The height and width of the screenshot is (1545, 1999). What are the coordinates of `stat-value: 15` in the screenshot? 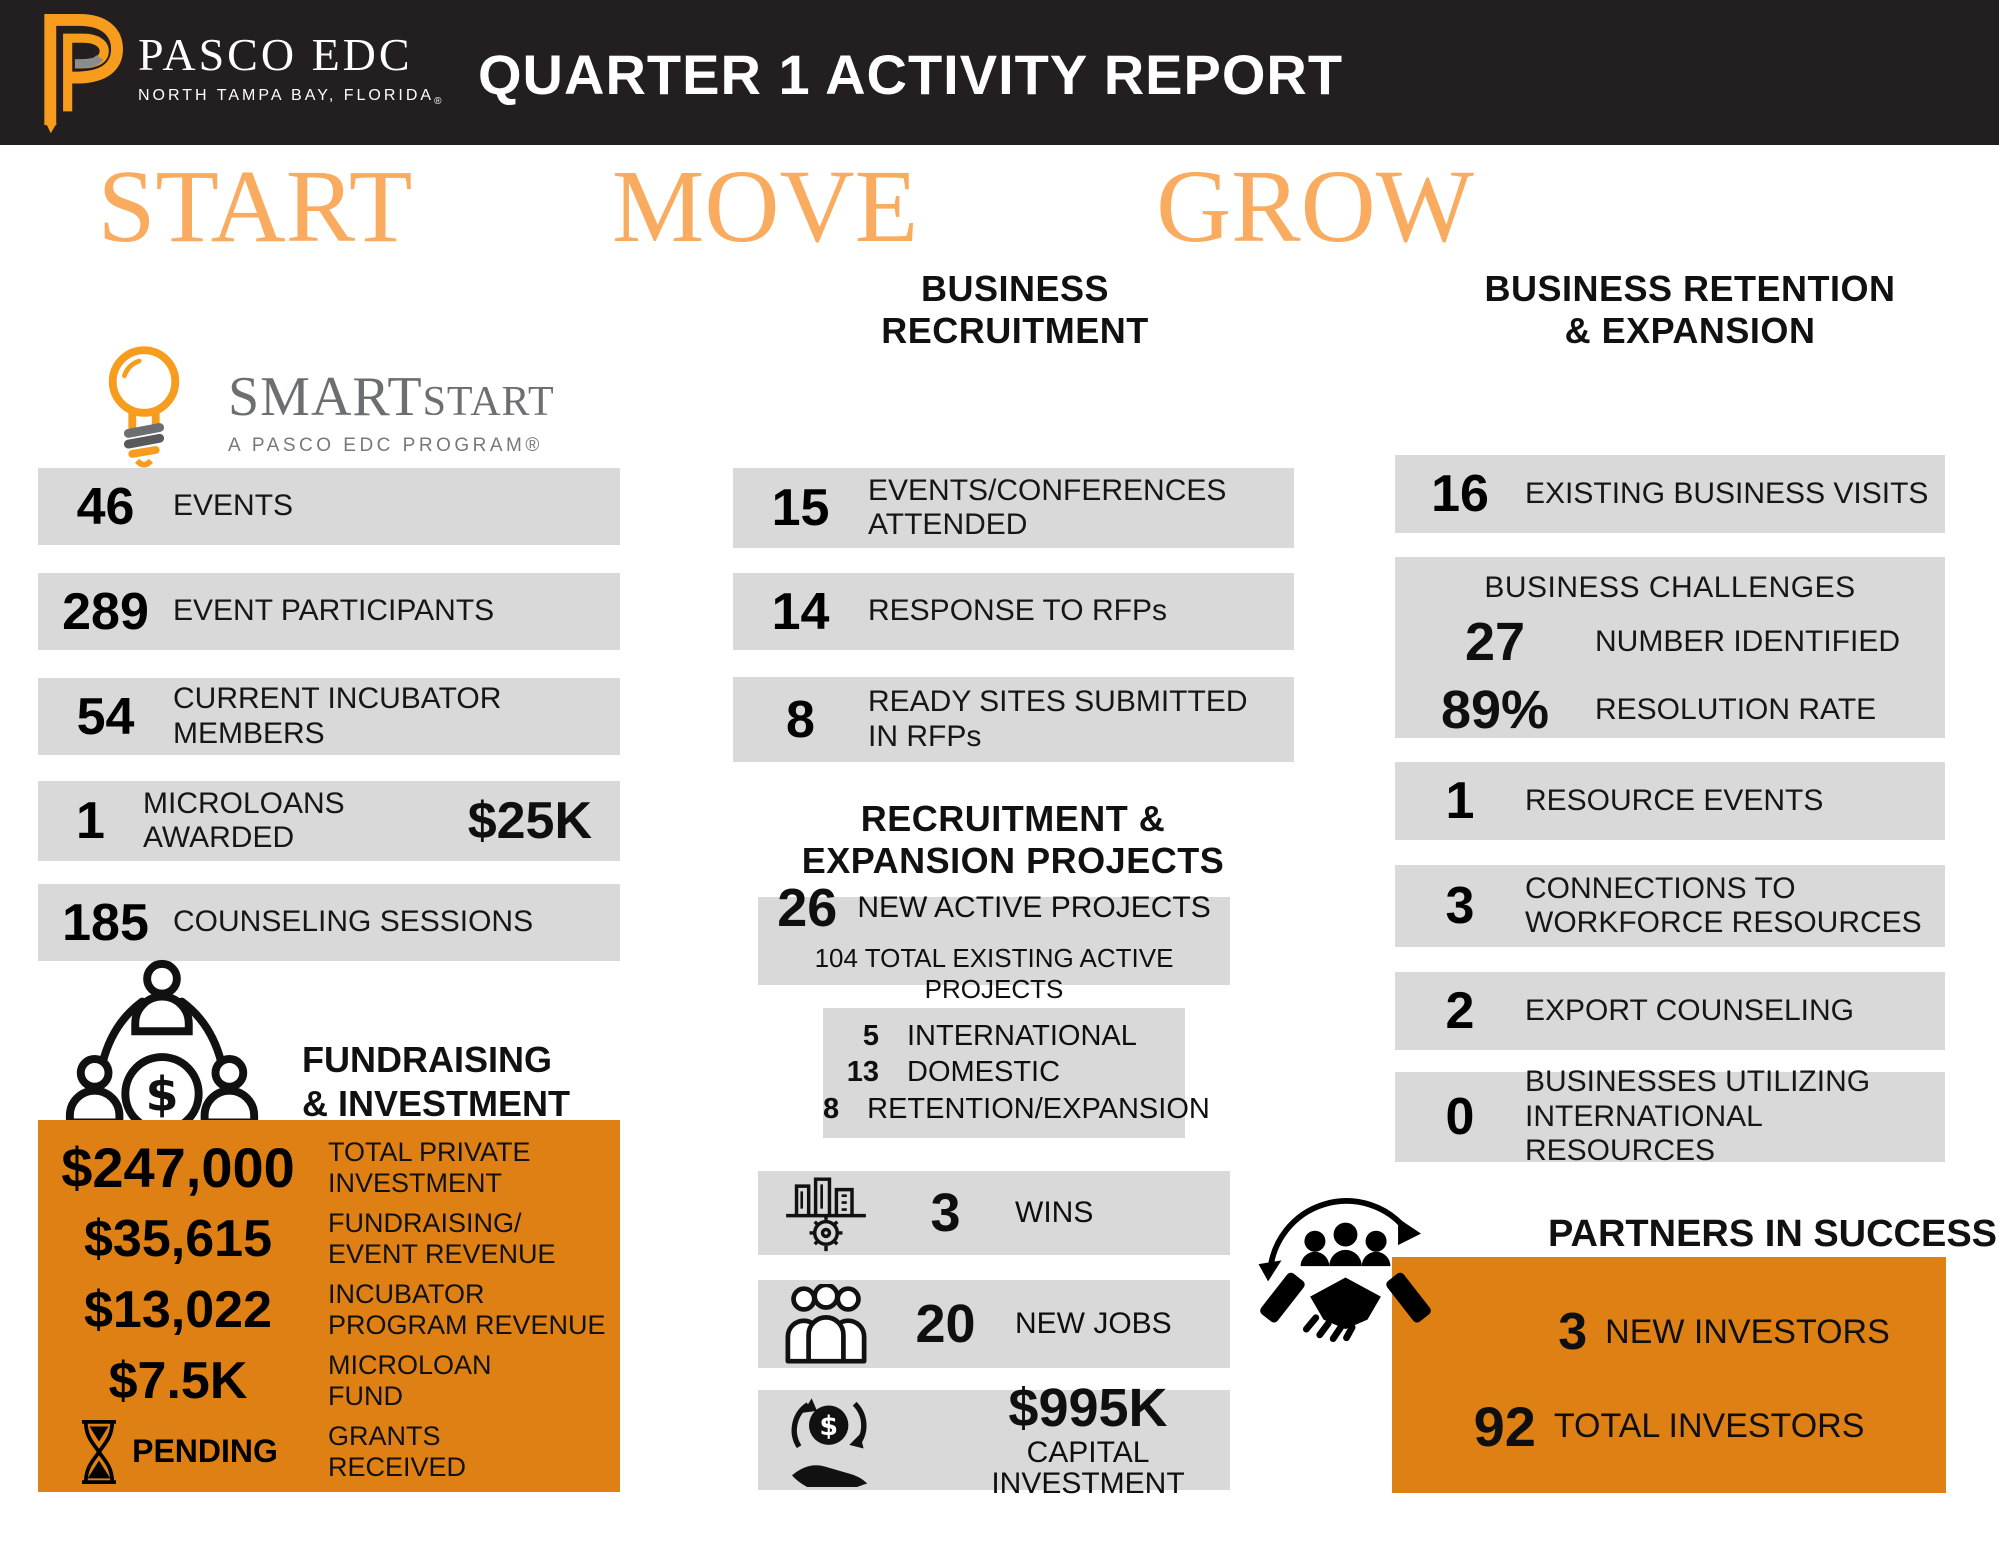 It's located at (800, 508).